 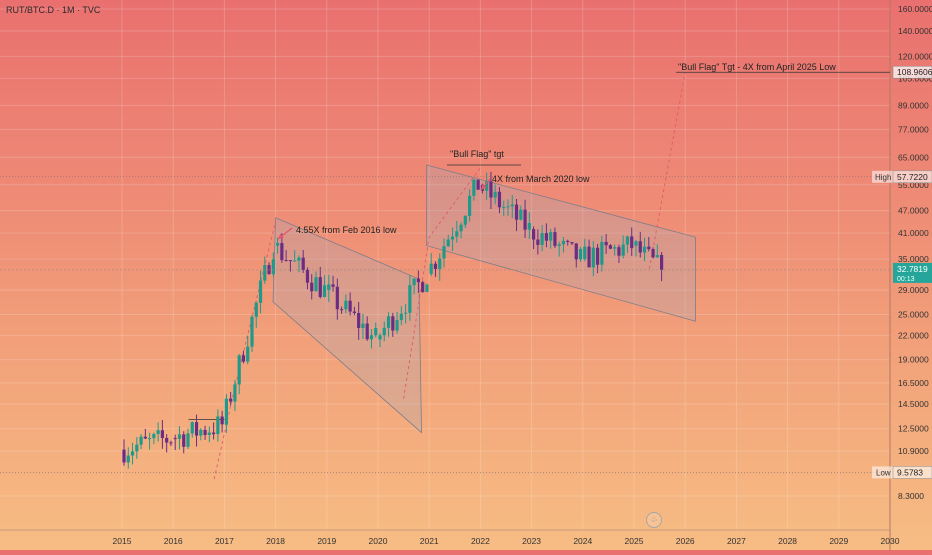 I want to click on x-tick-label: 2030, so click(x=890, y=541).